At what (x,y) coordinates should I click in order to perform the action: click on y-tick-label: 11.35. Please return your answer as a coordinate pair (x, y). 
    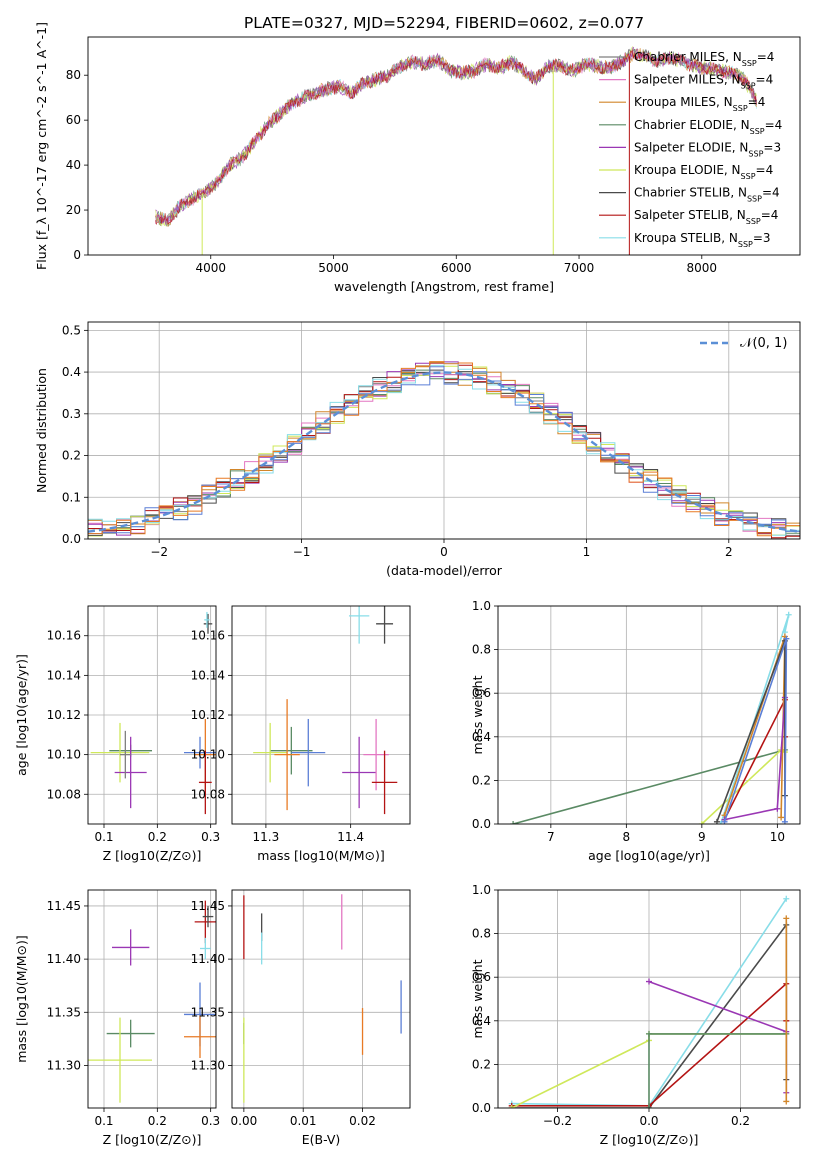
    Looking at the image, I should click on (64, 1012).